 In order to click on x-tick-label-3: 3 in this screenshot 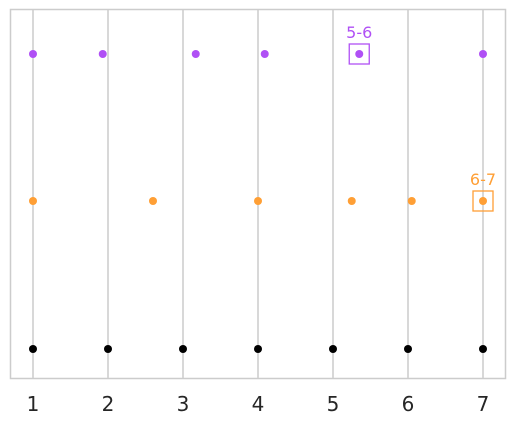, I will do `click(183, 404)`.